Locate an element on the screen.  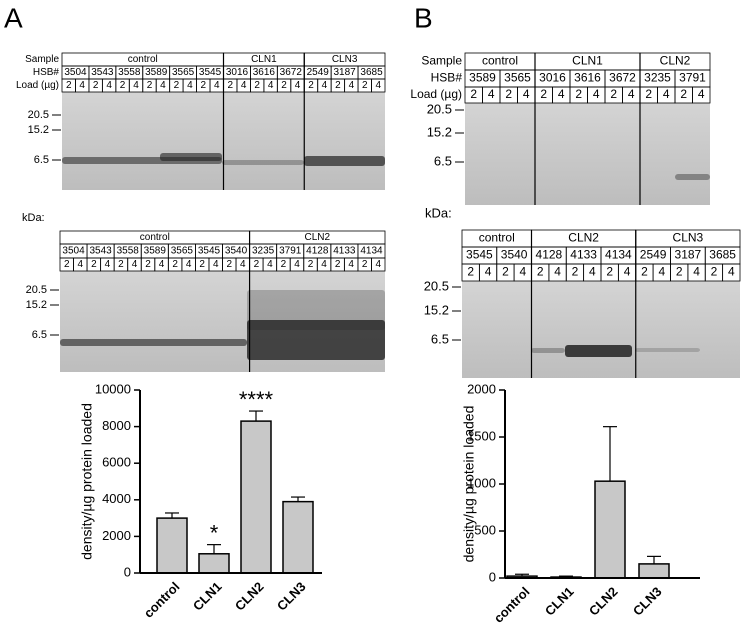
y-tick-label: 6000 is located at coordinates (116, 462).